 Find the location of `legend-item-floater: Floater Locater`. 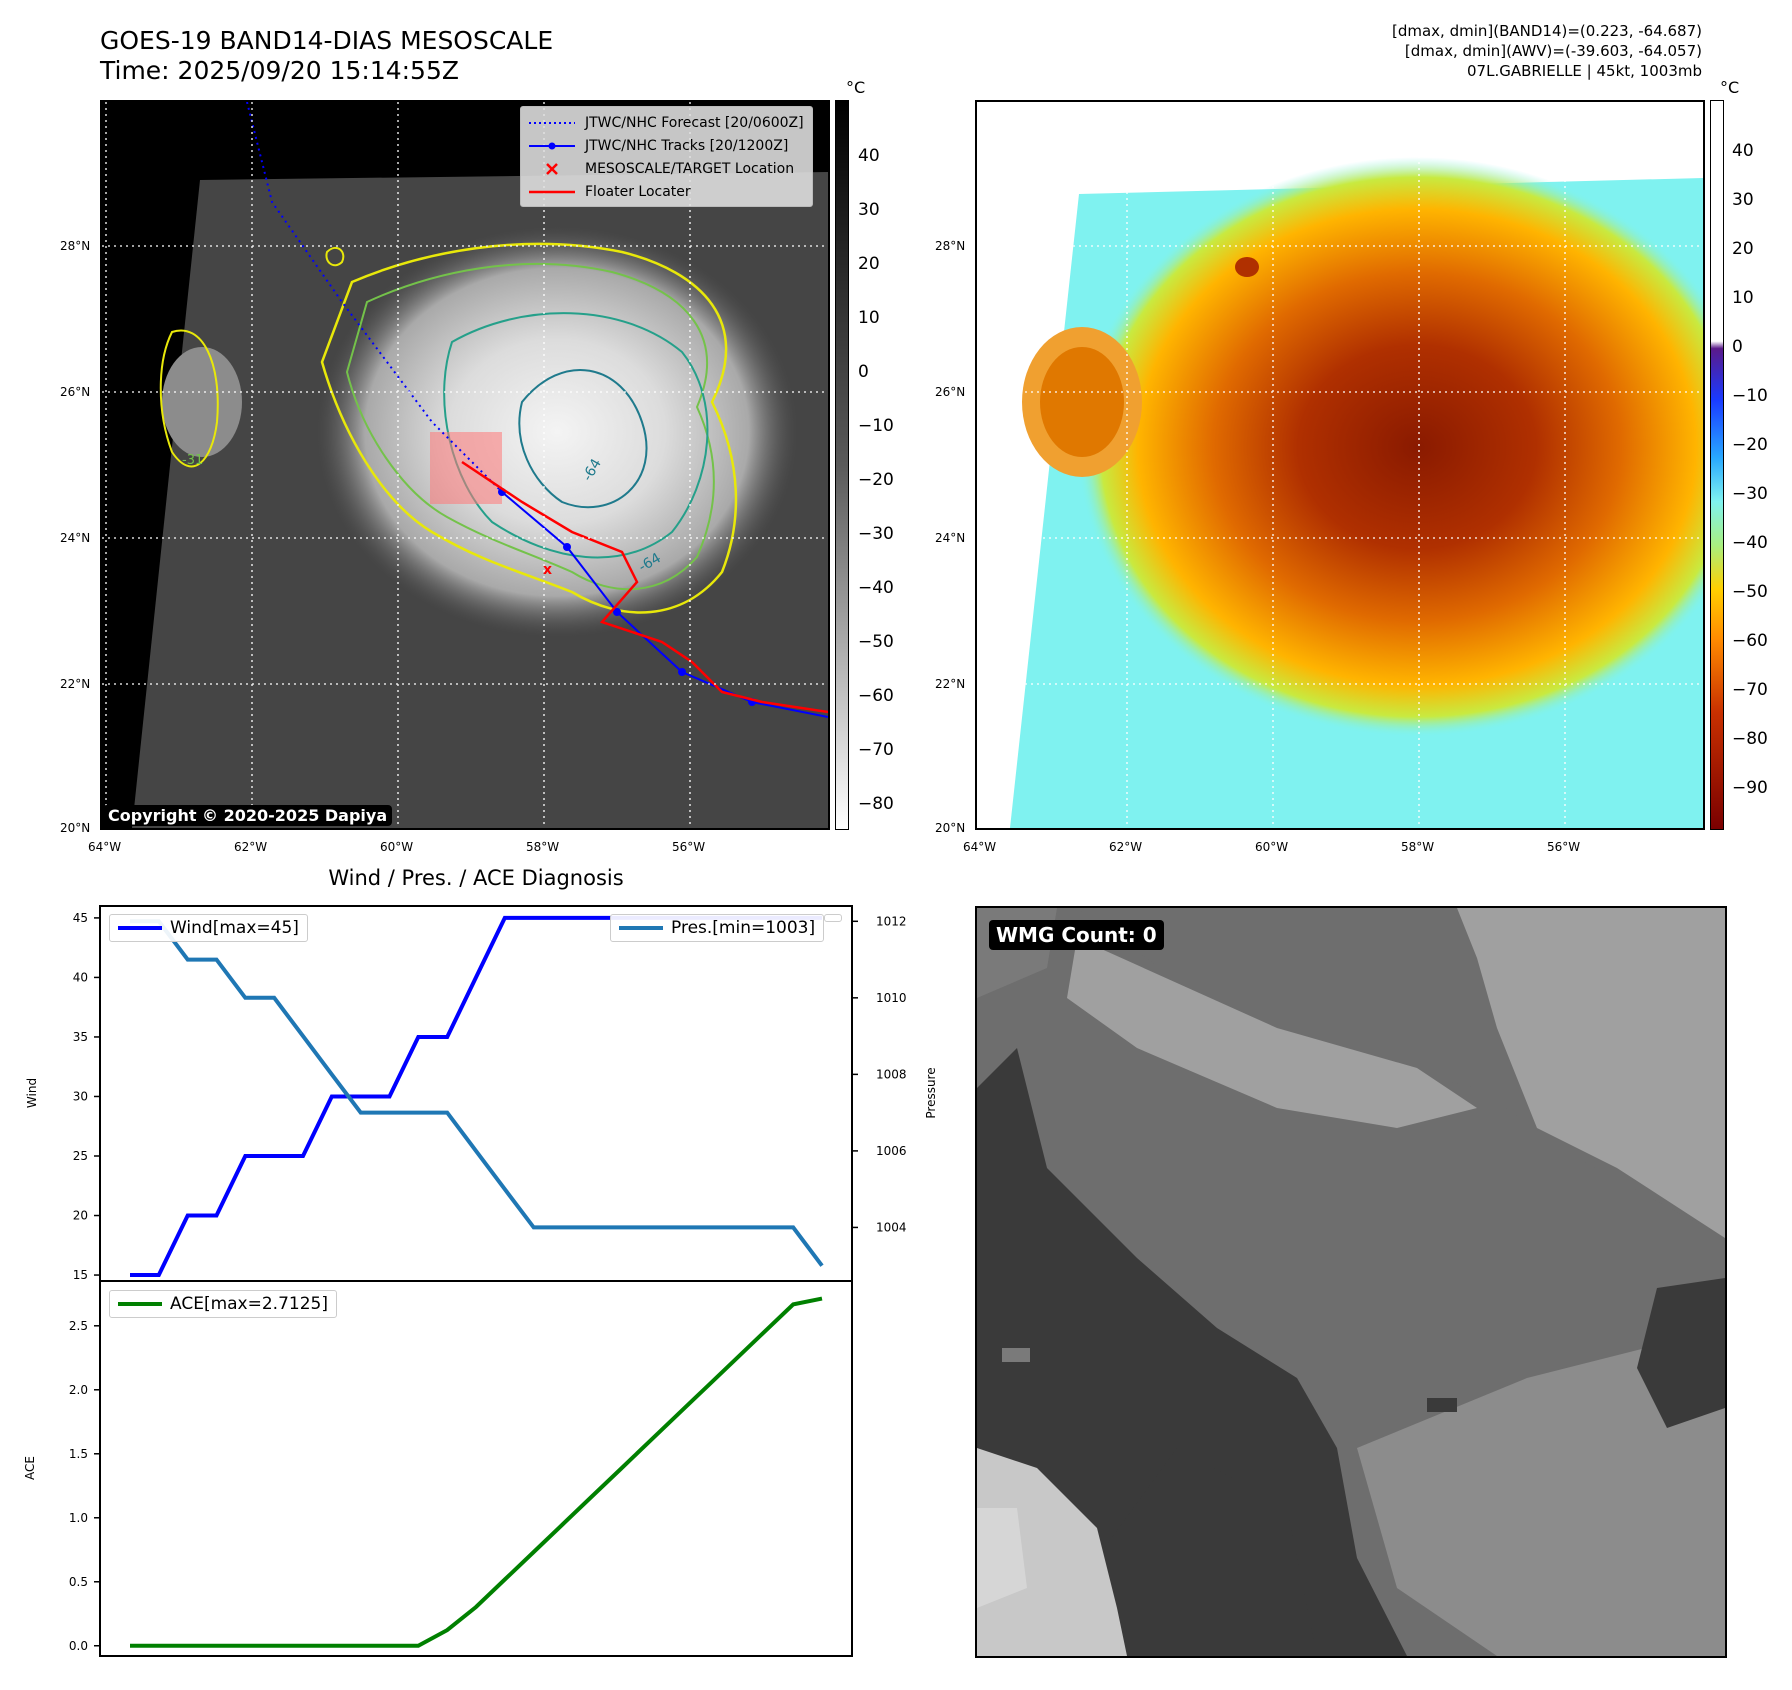

legend-item-floater: Floater Locater is located at coordinates (665, 191).